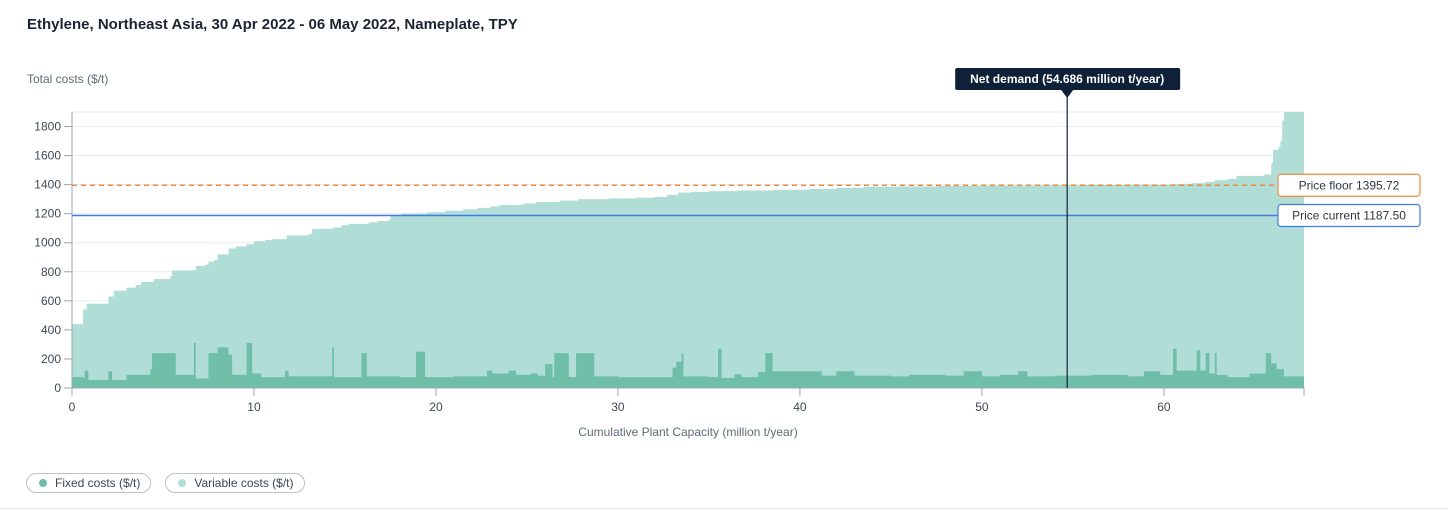 Image resolution: width=1448 pixels, height=510 pixels. I want to click on fixed-costs-series, so click(688, 365).